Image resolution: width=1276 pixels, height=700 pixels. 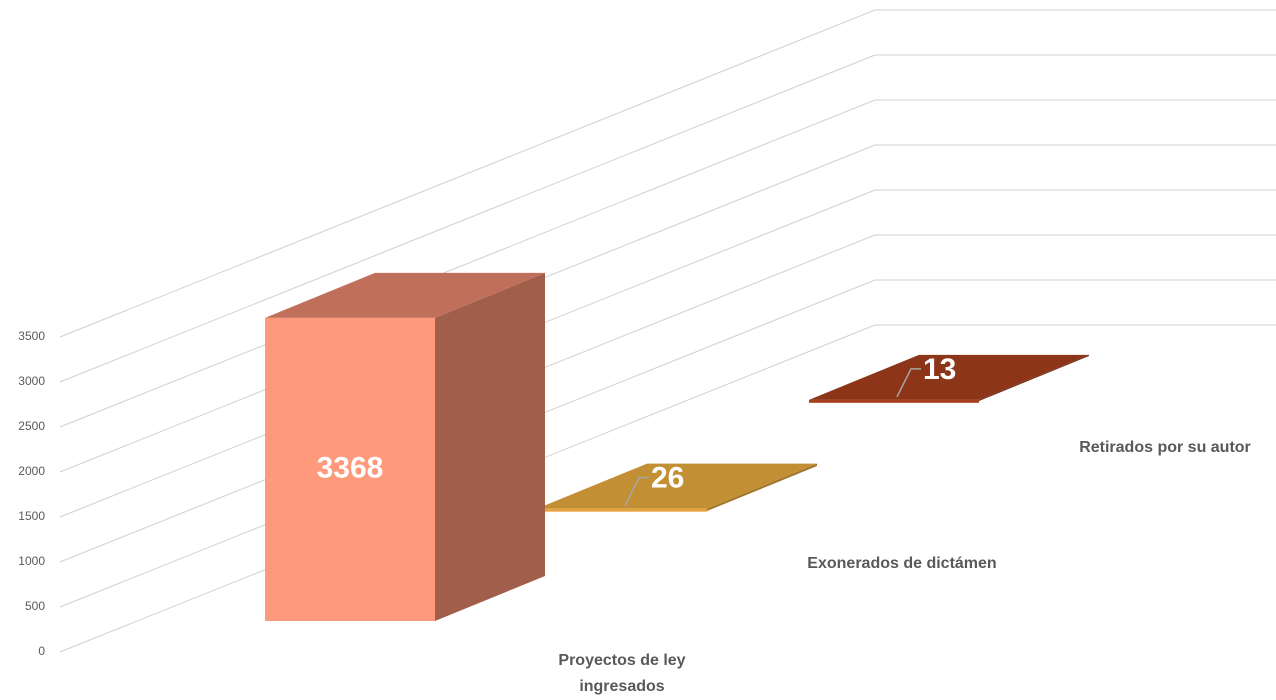 I want to click on x-tick-label: Proyectos de ley ingresados, so click(x=622, y=673).